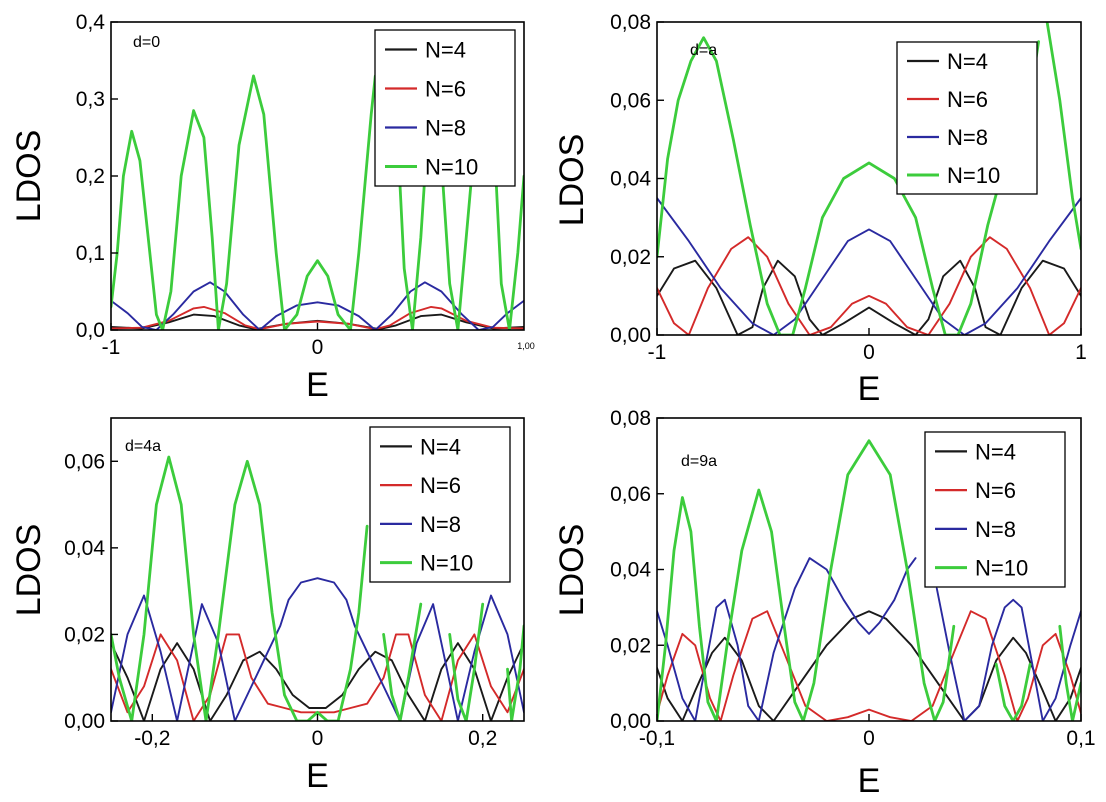 The width and height of the screenshot is (1106, 802). What do you see at coordinates (152, 738) in the screenshot?
I see `x-tick-label: -0,2` at bounding box center [152, 738].